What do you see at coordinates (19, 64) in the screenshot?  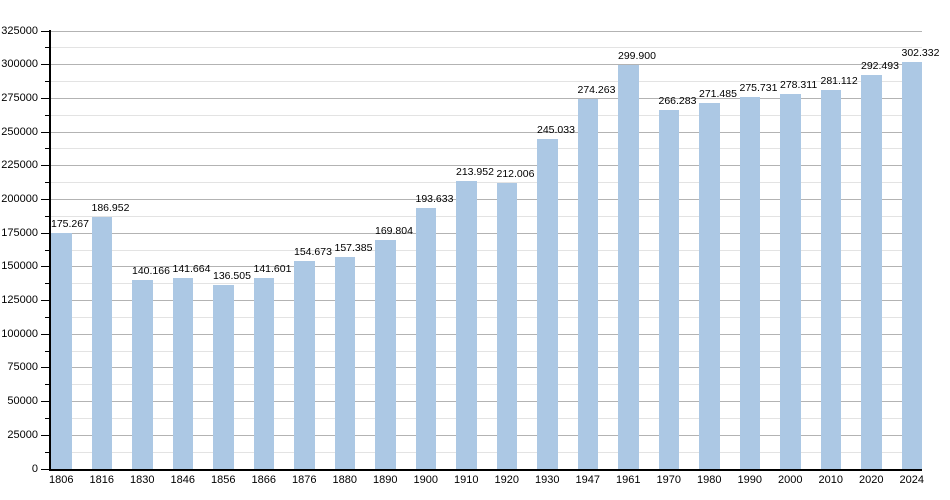 I see `y-tick-label: 300000` at bounding box center [19, 64].